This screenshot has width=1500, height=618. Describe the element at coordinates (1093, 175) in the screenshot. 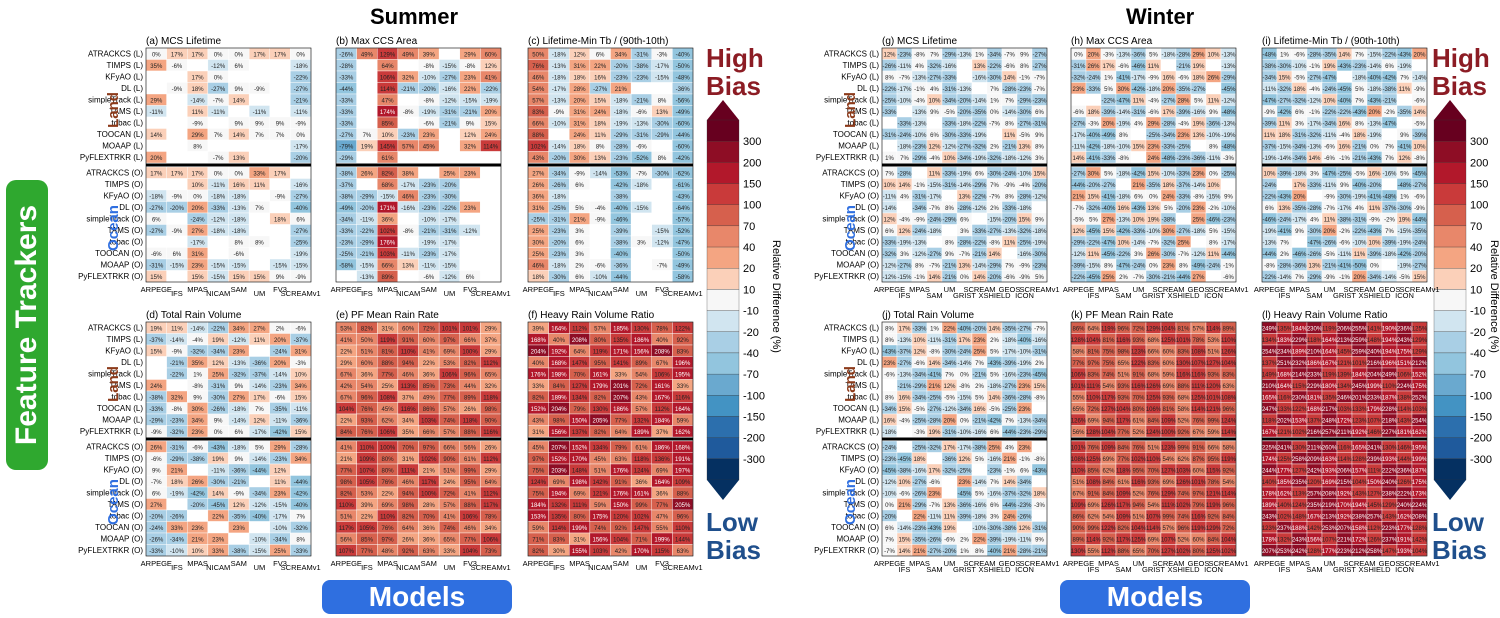

I see `cell-label: 30%` at that location.